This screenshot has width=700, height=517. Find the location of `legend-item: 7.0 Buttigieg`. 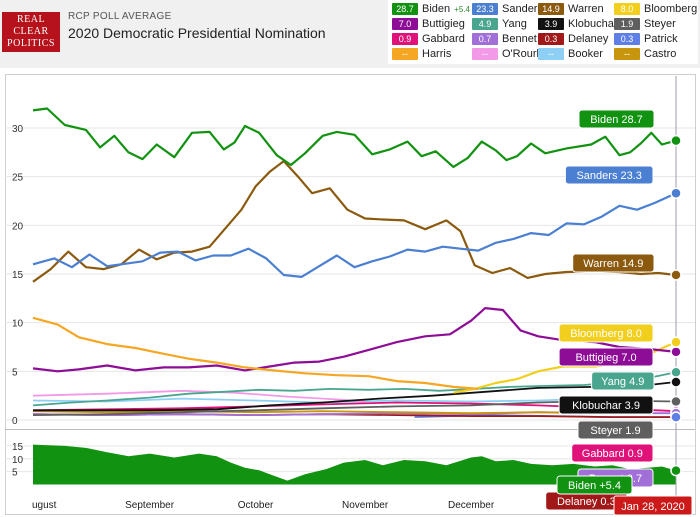

legend-item: 7.0 Buttigieg is located at coordinates (428, 25).